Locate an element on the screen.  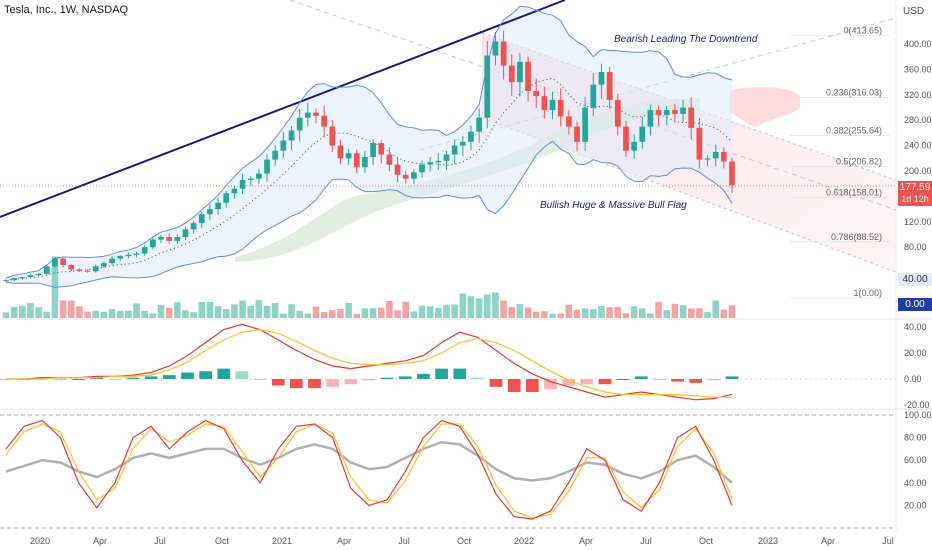
time-tick-label: 2021 is located at coordinates (282, 541).